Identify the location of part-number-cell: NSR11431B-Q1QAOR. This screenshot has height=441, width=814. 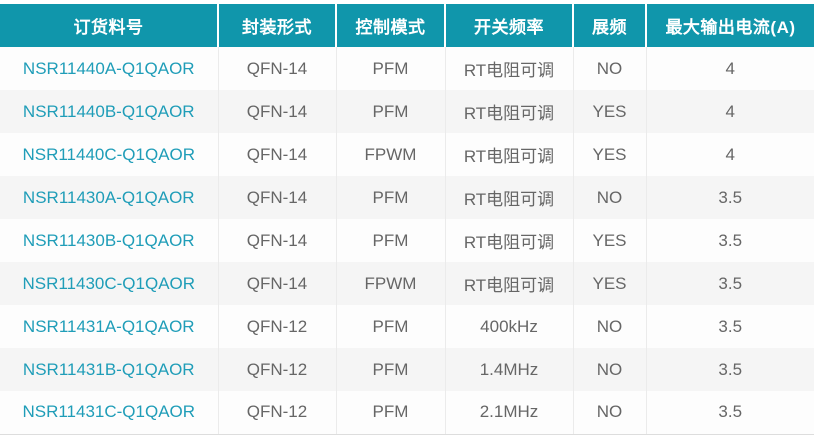
(109, 369).